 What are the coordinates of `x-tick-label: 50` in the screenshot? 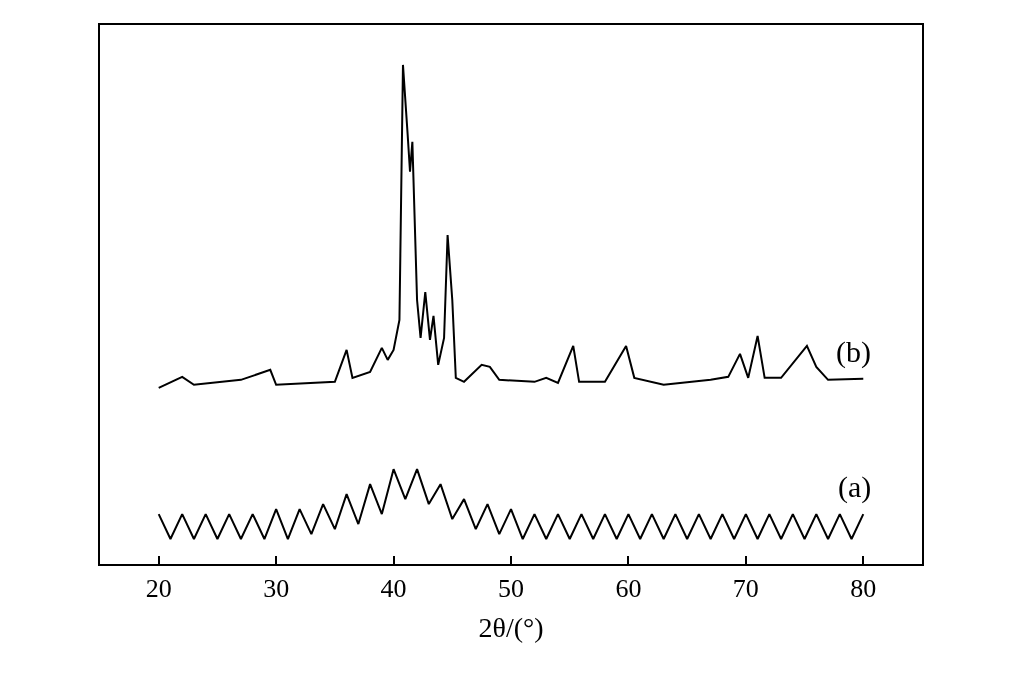 It's located at (511, 589).